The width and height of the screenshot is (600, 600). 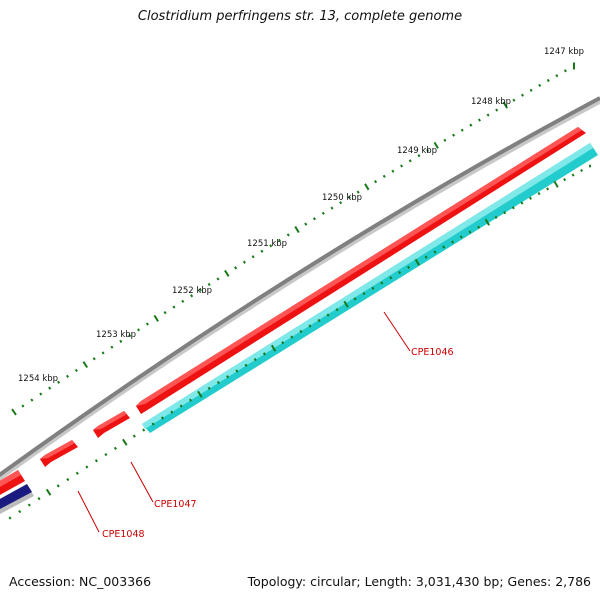 I want to click on gene-cpe1047, so click(x=111, y=424).